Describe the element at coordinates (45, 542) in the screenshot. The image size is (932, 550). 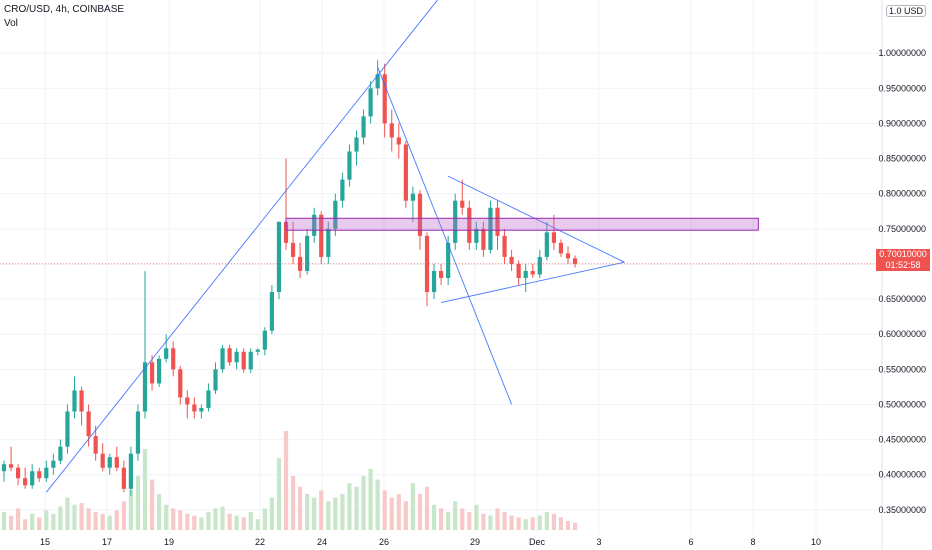
I see `x-tick-label: 15` at that location.